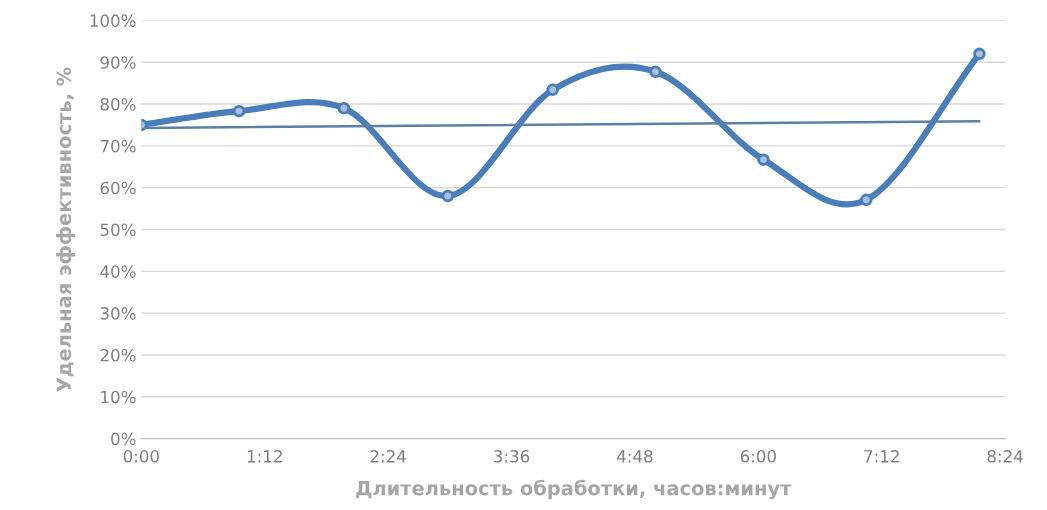 The image size is (1047, 510). I want to click on y-tick-label: 70%, so click(118, 146).